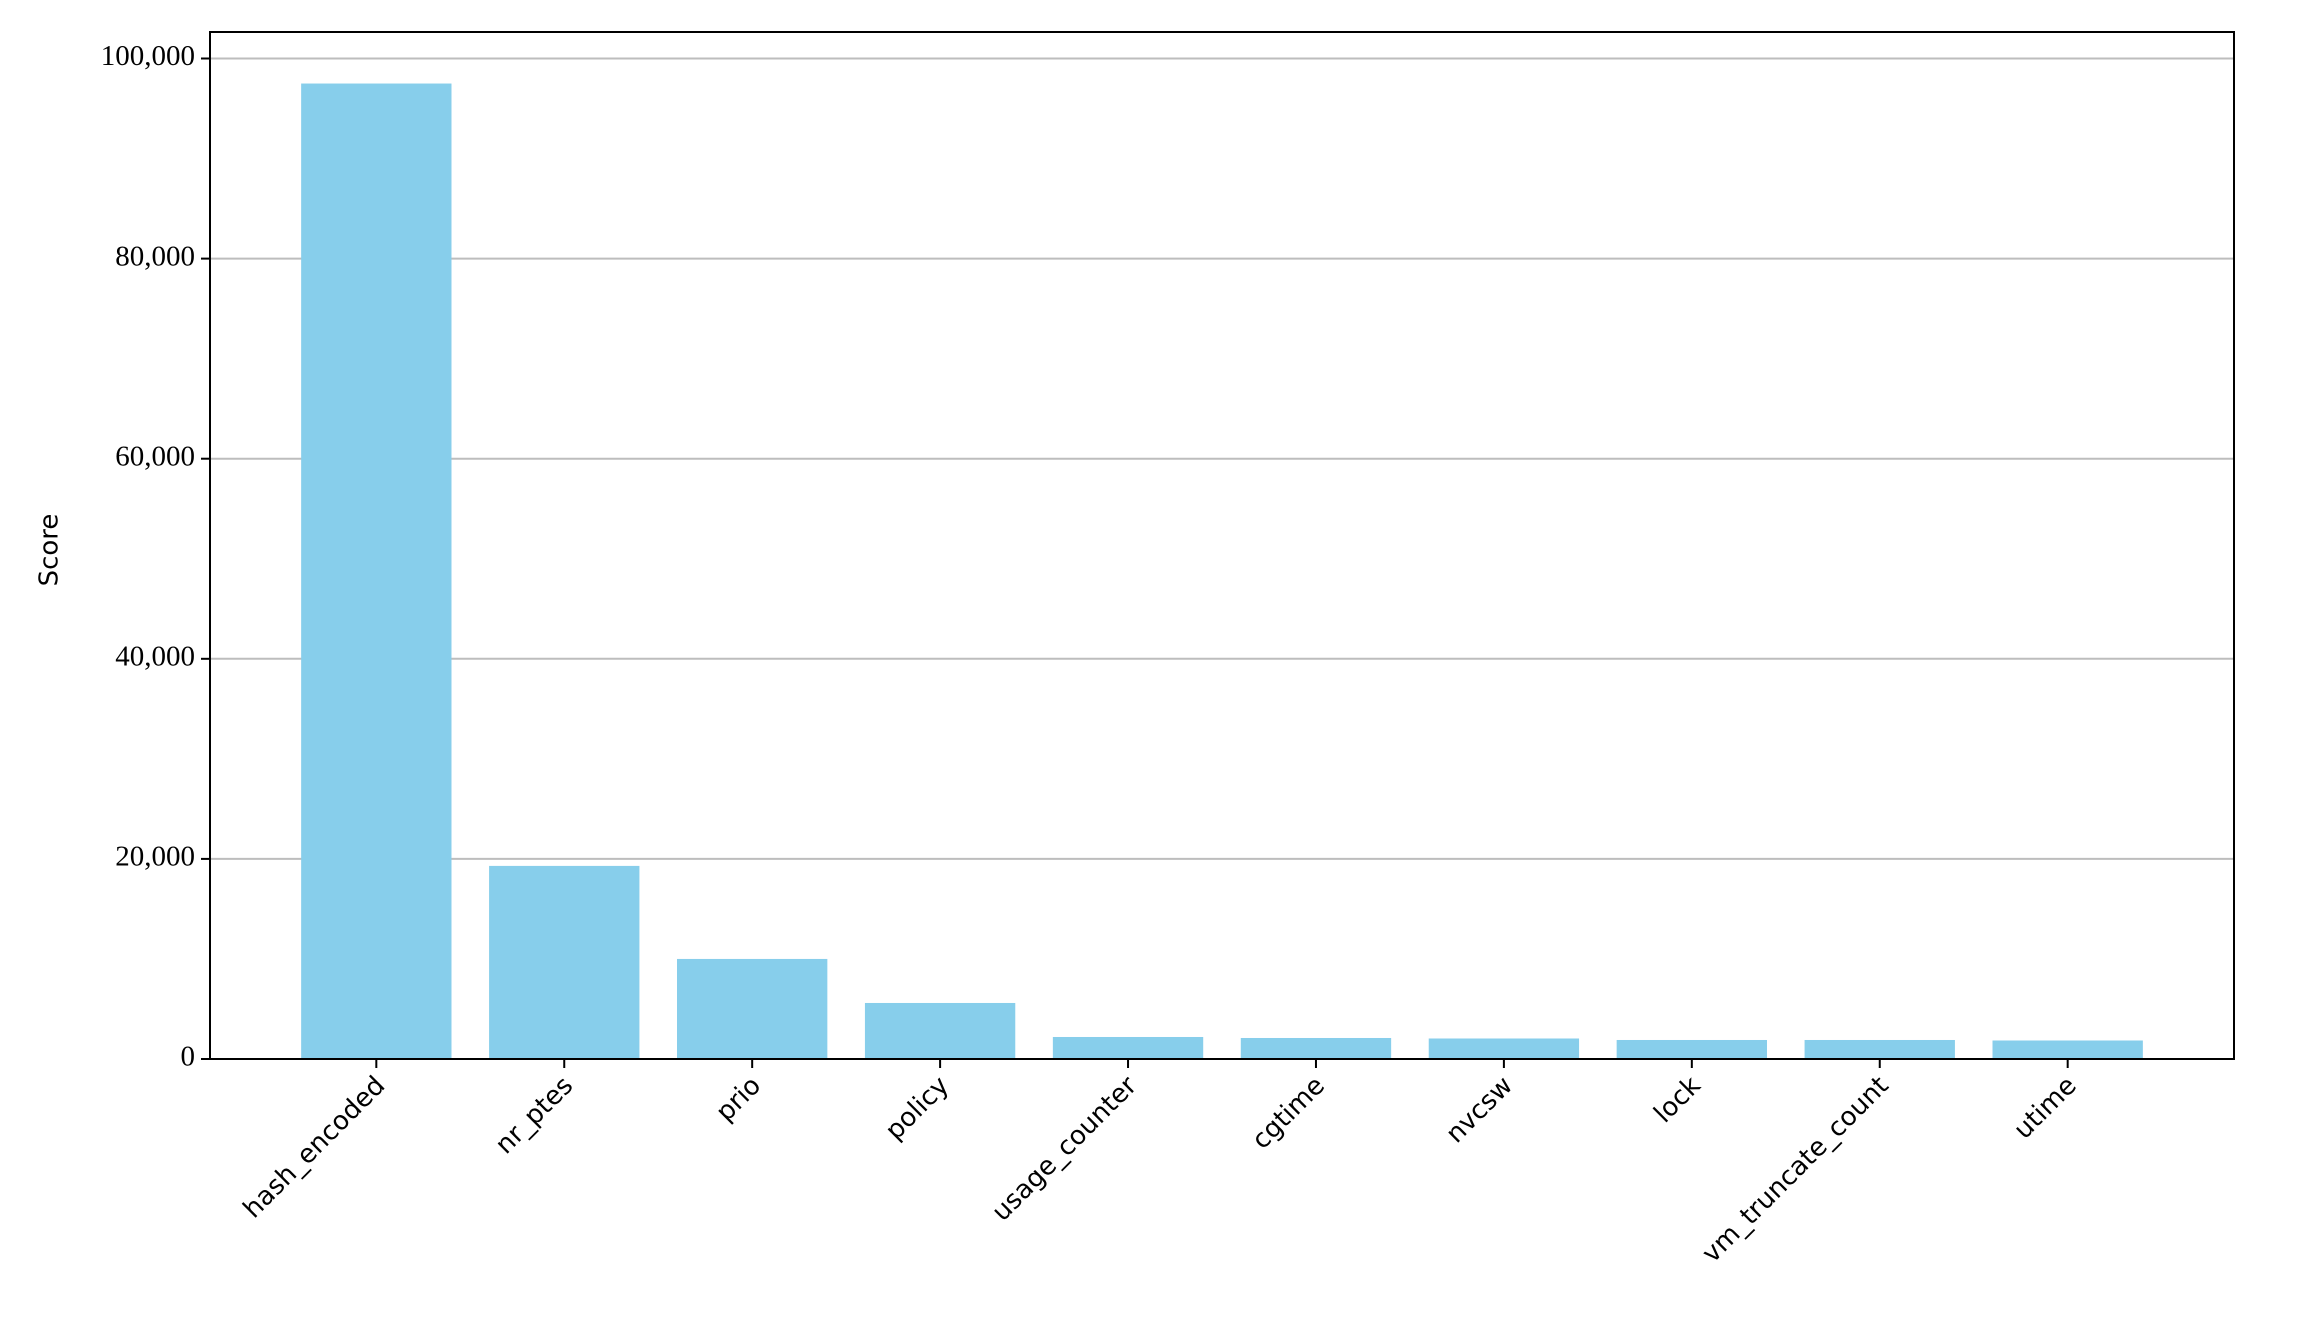 This screenshot has width=2306, height=1331. What do you see at coordinates (50, 550) in the screenshot?
I see `y-axis-label: Score` at bounding box center [50, 550].